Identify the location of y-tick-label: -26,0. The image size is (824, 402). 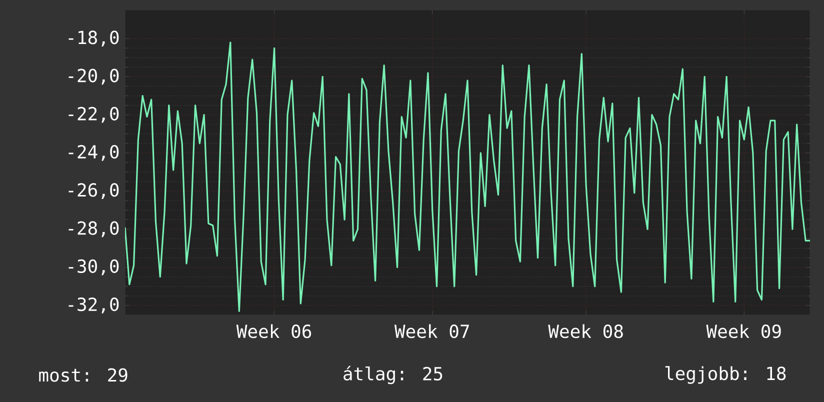
(93, 191).